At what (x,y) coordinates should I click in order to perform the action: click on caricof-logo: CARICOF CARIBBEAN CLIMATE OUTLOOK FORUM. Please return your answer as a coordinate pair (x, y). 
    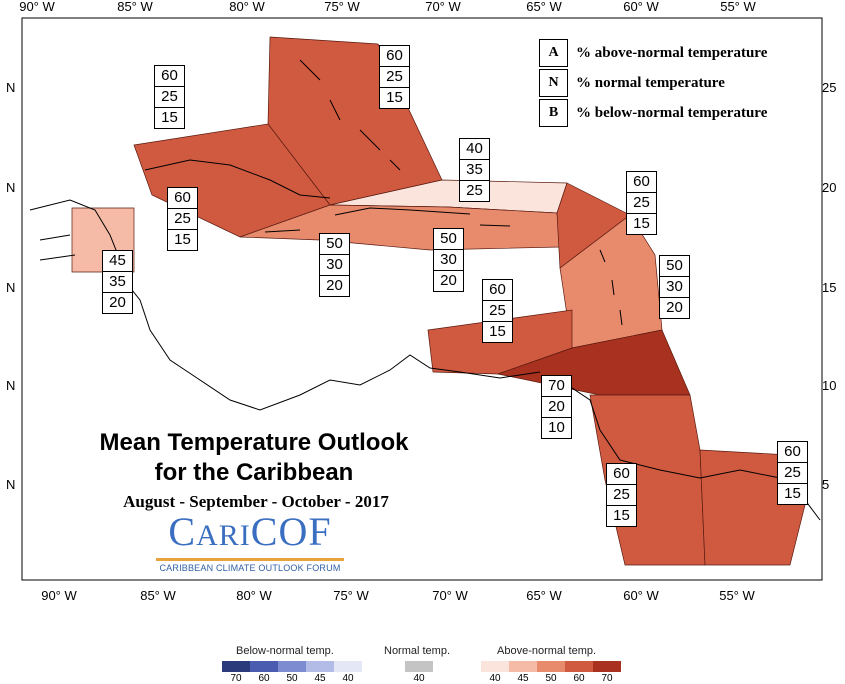
    Looking at the image, I should click on (250, 541).